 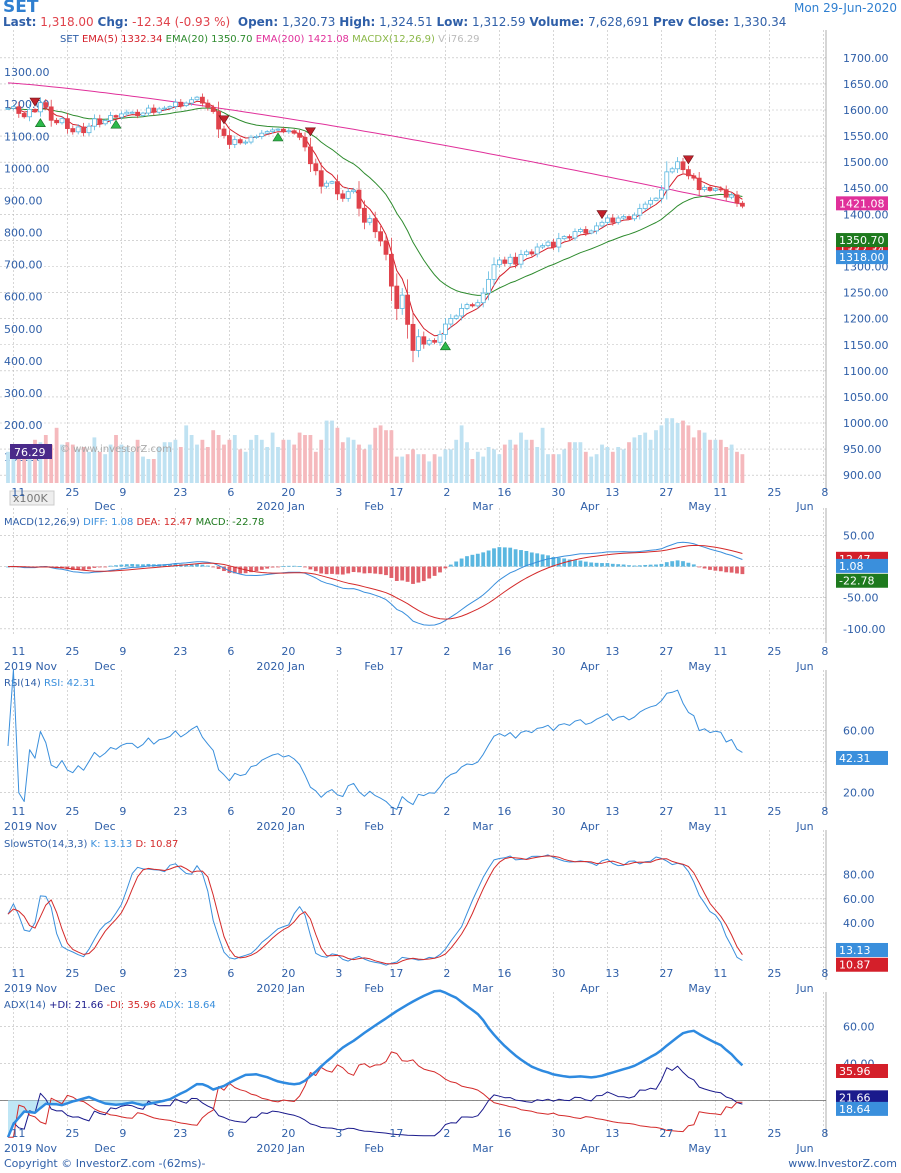 What do you see at coordinates (18, 973) in the screenshot?
I see `stoch-day-label: 11` at bounding box center [18, 973].